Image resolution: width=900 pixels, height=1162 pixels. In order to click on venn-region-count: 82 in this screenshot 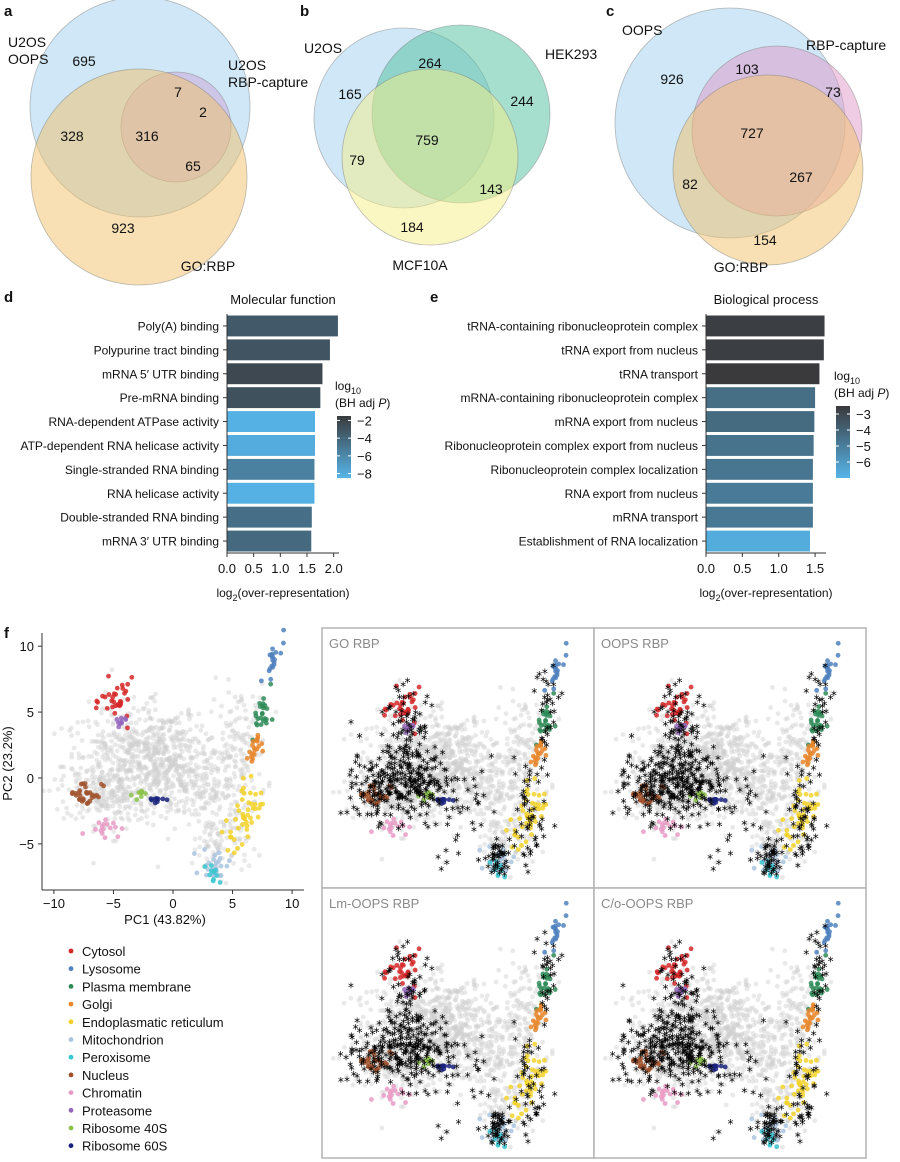, I will do `click(690, 184)`.